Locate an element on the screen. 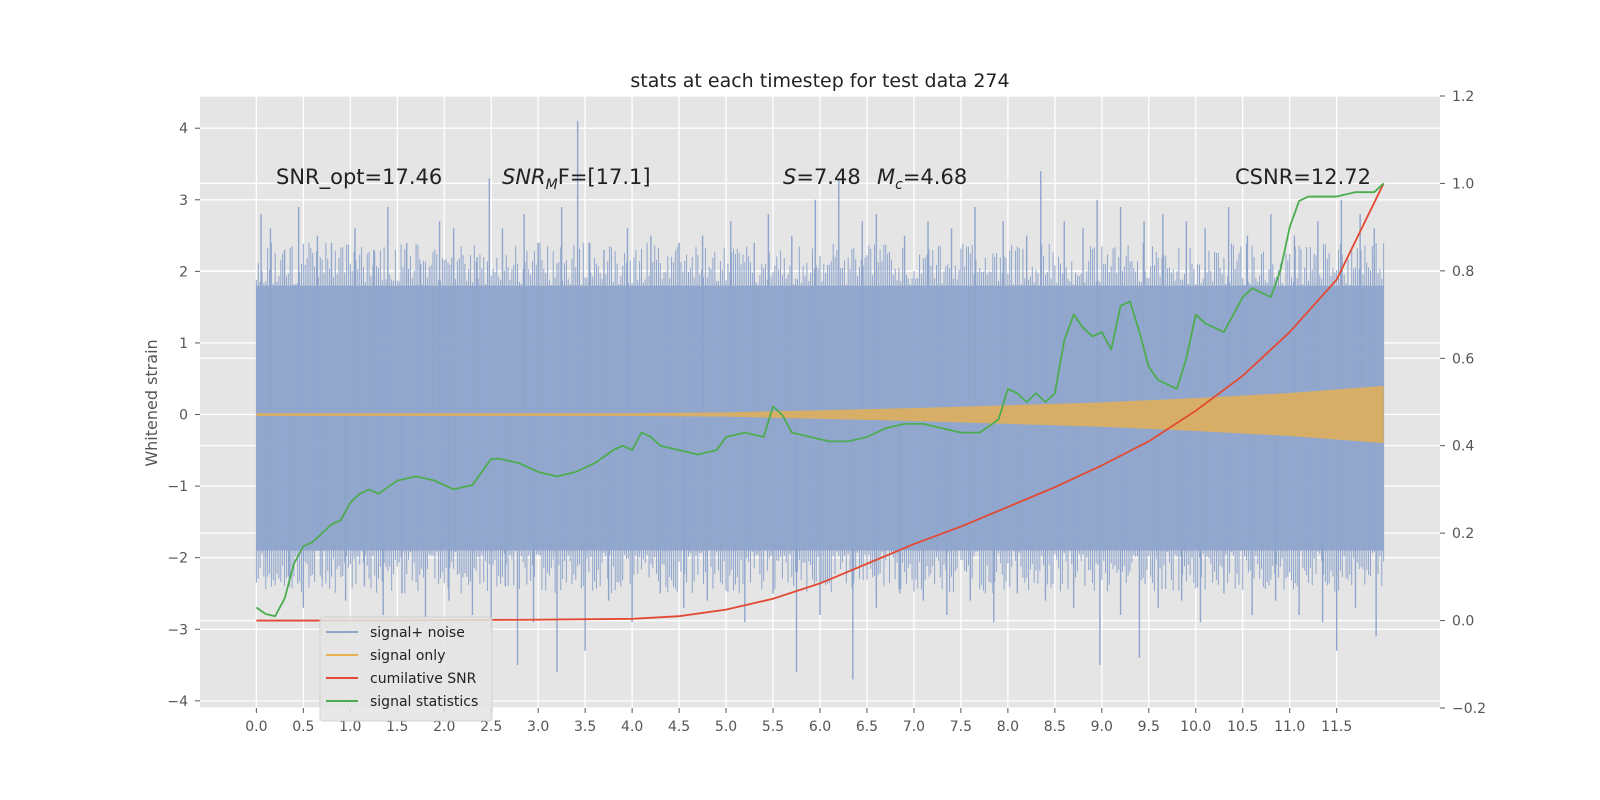 Image resolution: width=1600 pixels, height=800 pixels. x-tick-label: 5.5 is located at coordinates (773, 727).